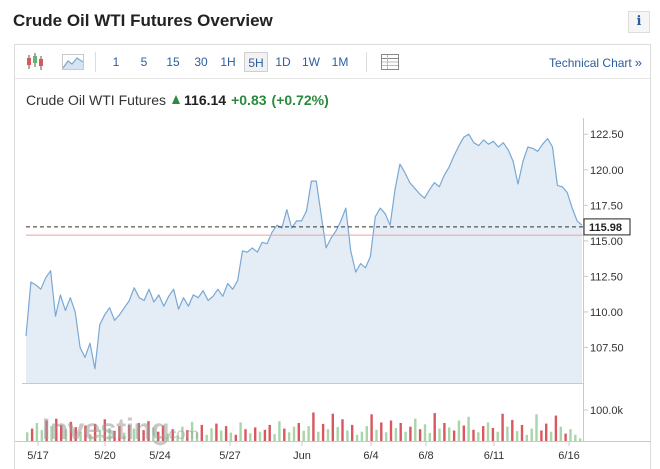  I want to click on investing-watermark: Investing, so click(105, 429).